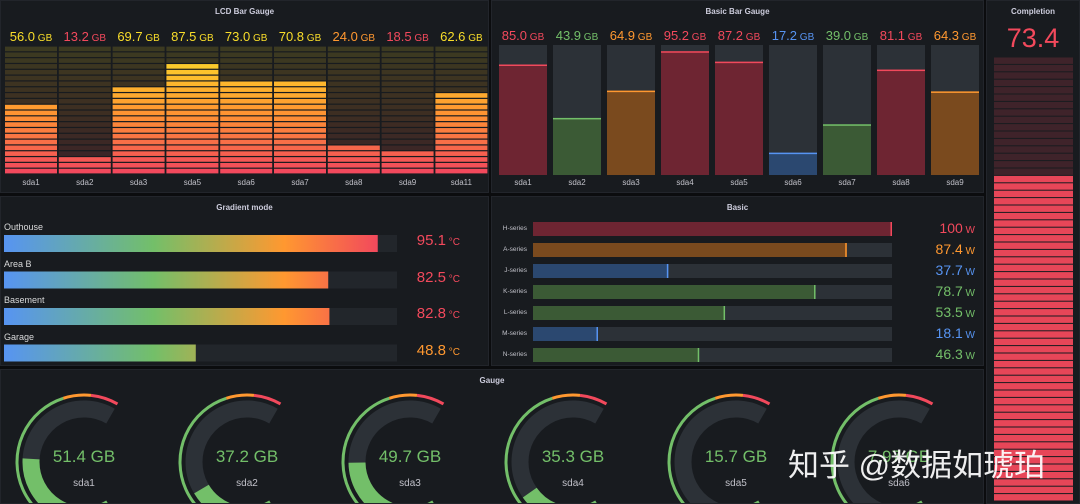  Describe the element at coordinates (901, 182) in the screenshot. I see `bar-label: sda8` at that location.